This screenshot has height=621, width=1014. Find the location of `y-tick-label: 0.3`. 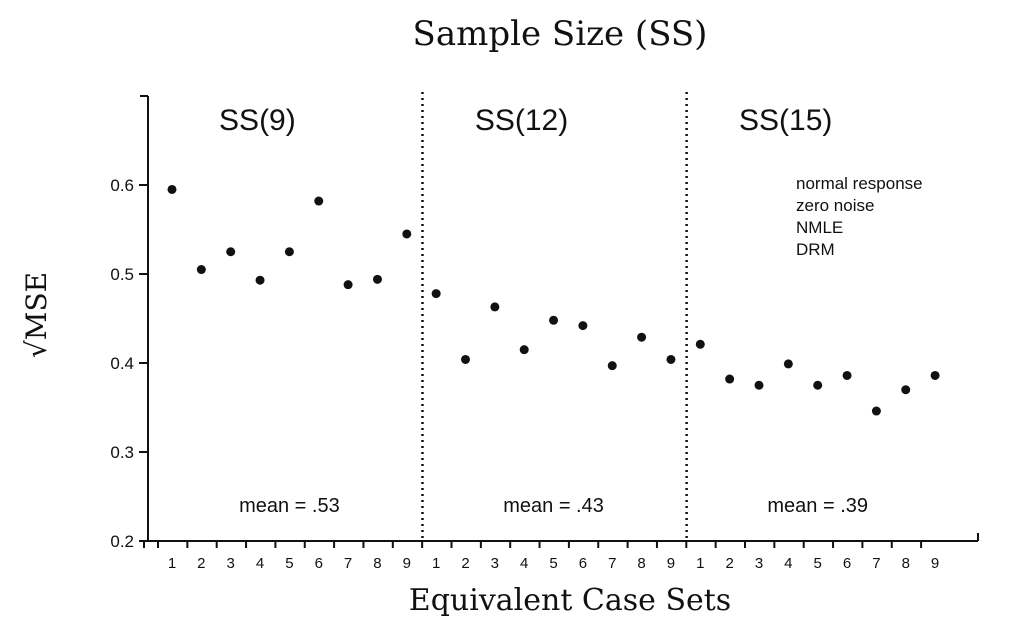

y-tick-label: 0.3 is located at coordinates (122, 452).